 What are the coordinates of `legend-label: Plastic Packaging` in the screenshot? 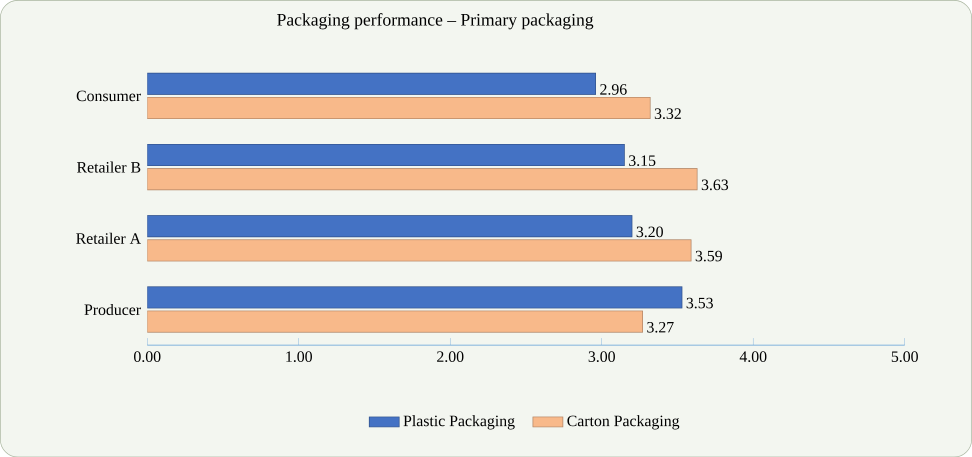 It's located at (459, 422).